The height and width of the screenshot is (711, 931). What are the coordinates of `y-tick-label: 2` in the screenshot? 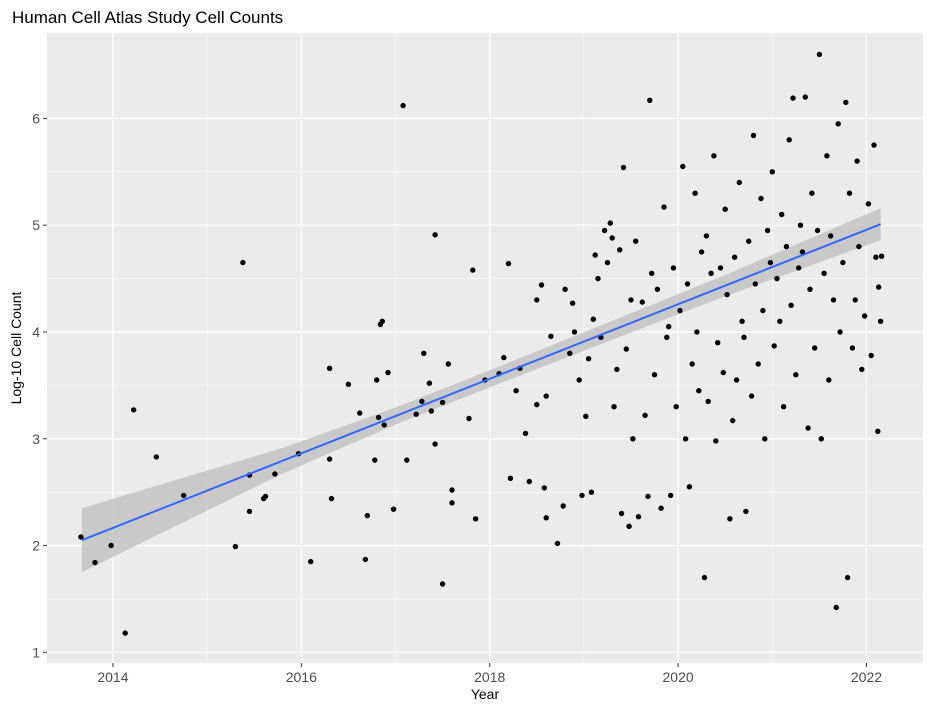 It's located at (36, 546).